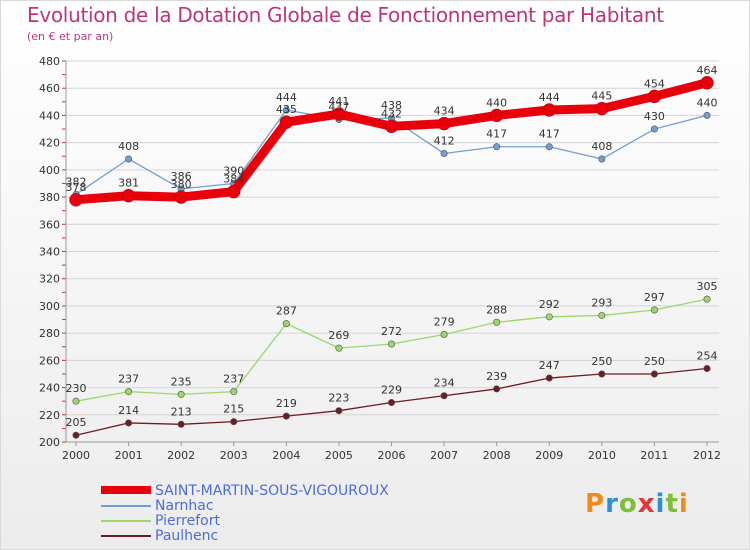  Describe the element at coordinates (391, 390) in the screenshot. I see `data-label: 229` at that location.